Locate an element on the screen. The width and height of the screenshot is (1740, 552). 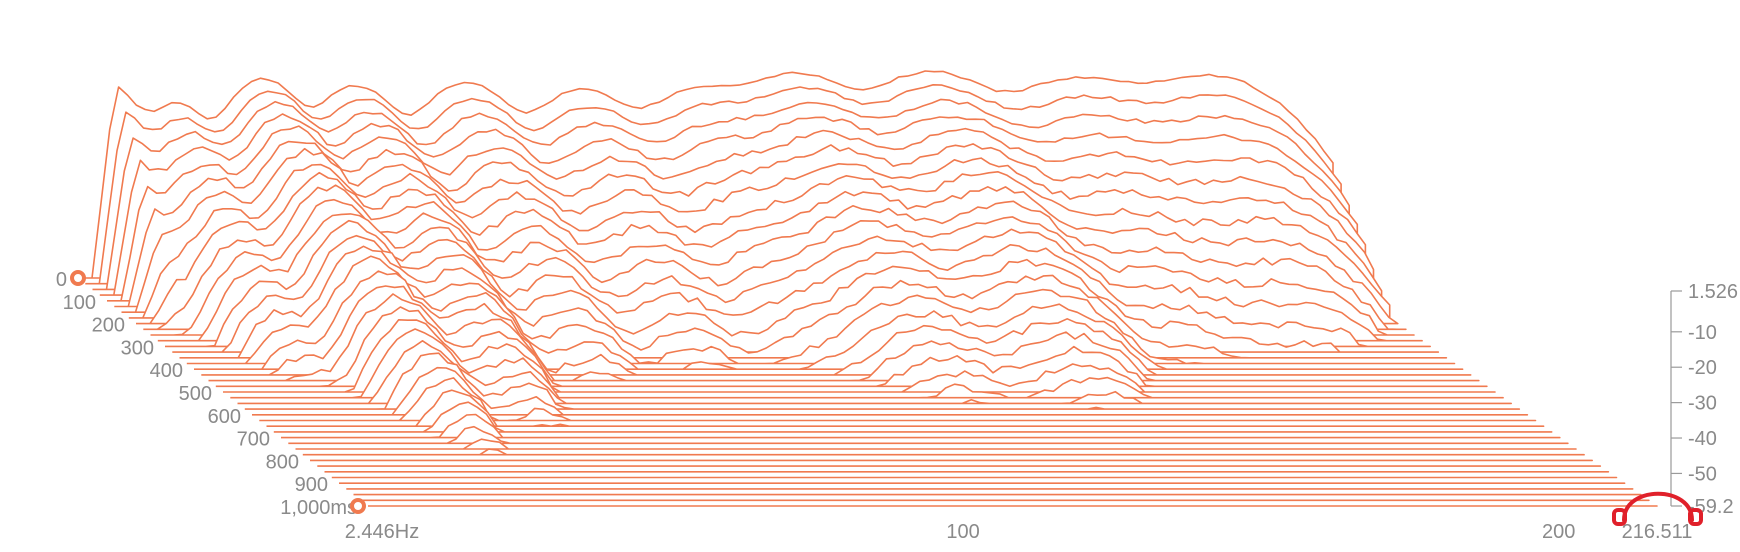
level-tick-label: -40 is located at coordinates (1702, 439).